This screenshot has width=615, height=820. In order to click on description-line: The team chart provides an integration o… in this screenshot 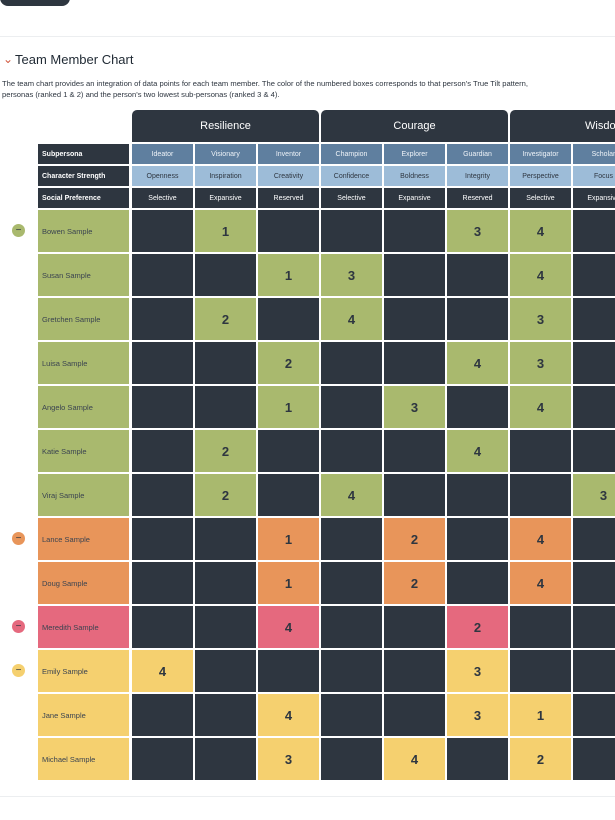, I will do `click(265, 83)`.